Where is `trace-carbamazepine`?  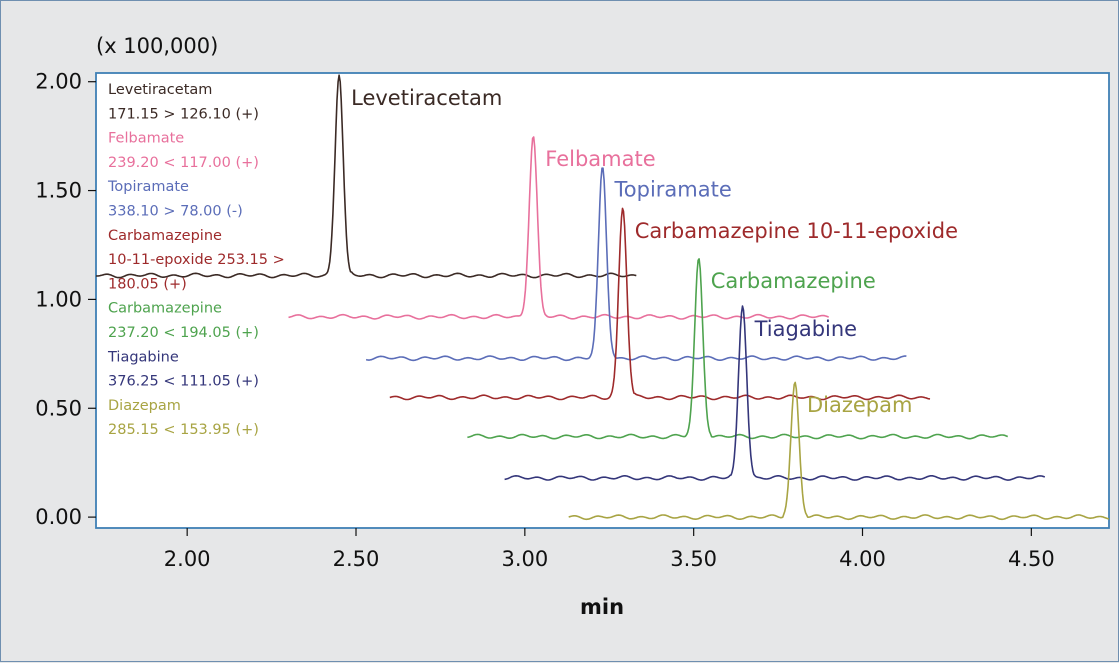
trace-carbamazepine is located at coordinates (738, 349).